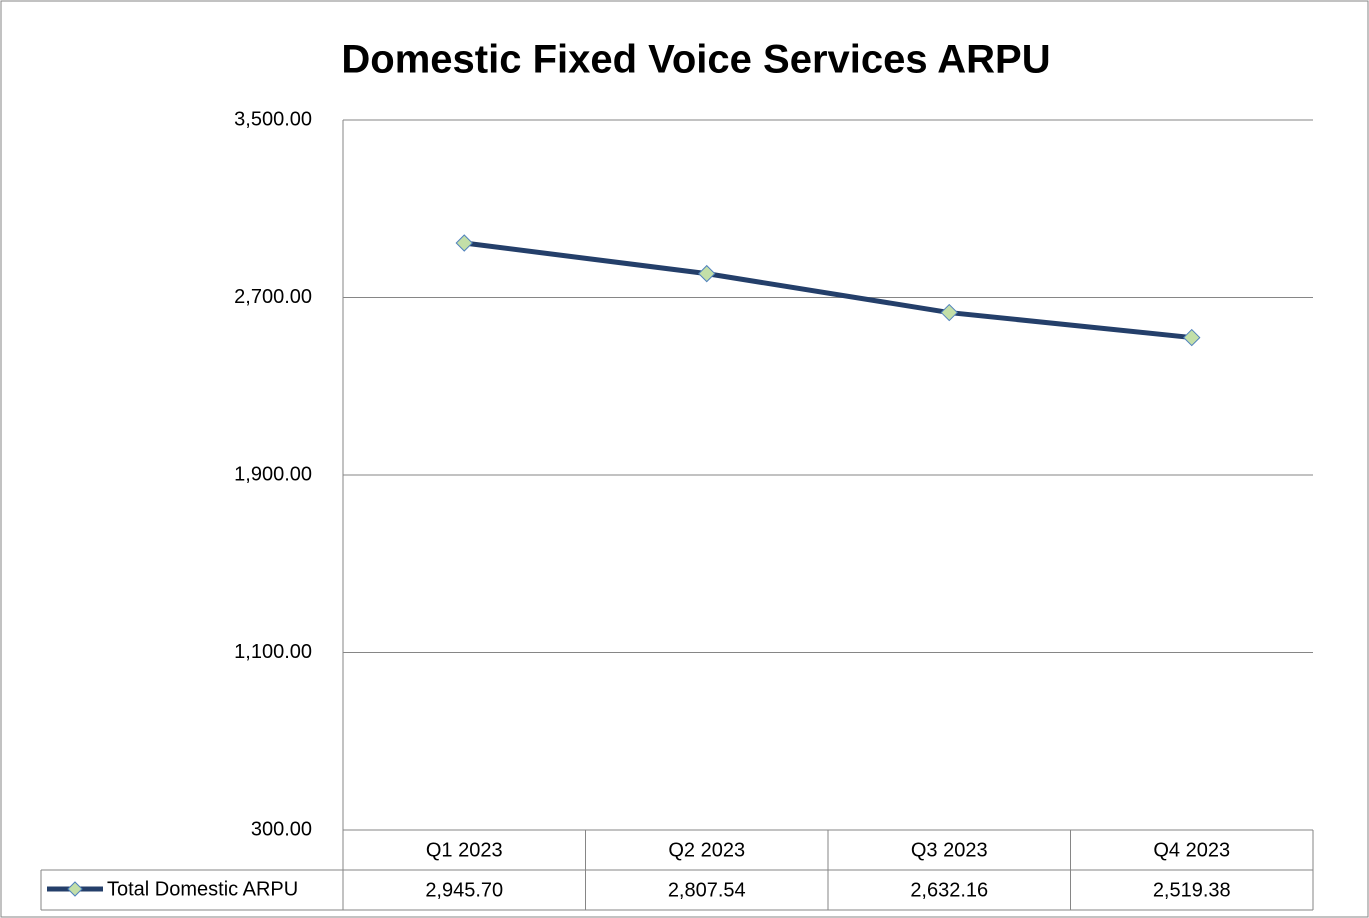 Image resolution: width=1369 pixels, height=918 pixels. I want to click on y-tick-label: 2,700.00, so click(273, 297).